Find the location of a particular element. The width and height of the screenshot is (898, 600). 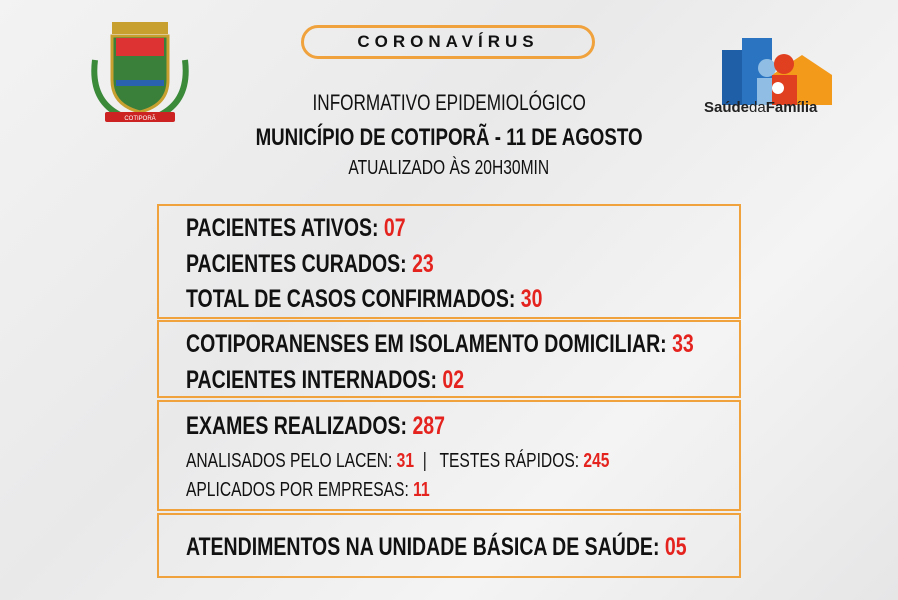

exams-total: EXAMES REALIZADOS: 287 is located at coordinates (315, 426).